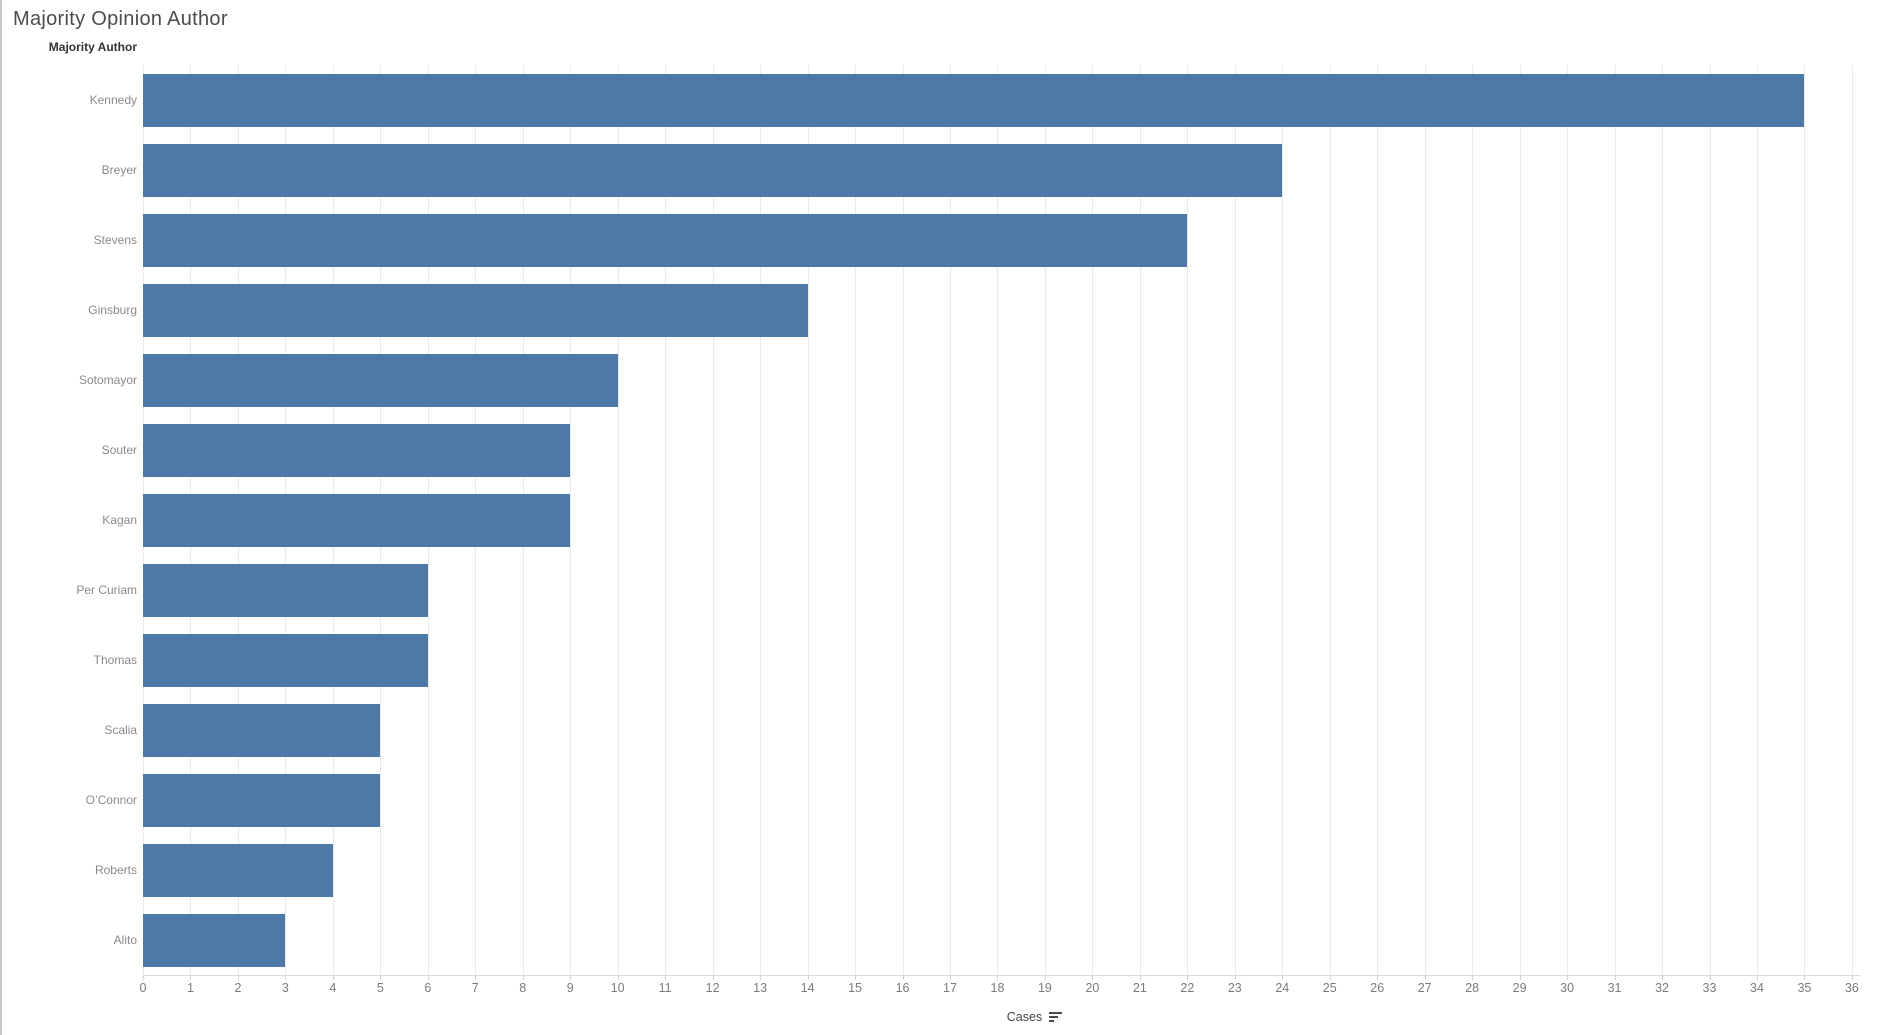 The height and width of the screenshot is (1035, 1879). What do you see at coordinates (119, 450) in the screenshot?
I see `row-label-souter: Souter` at bounding box center [119, 450].